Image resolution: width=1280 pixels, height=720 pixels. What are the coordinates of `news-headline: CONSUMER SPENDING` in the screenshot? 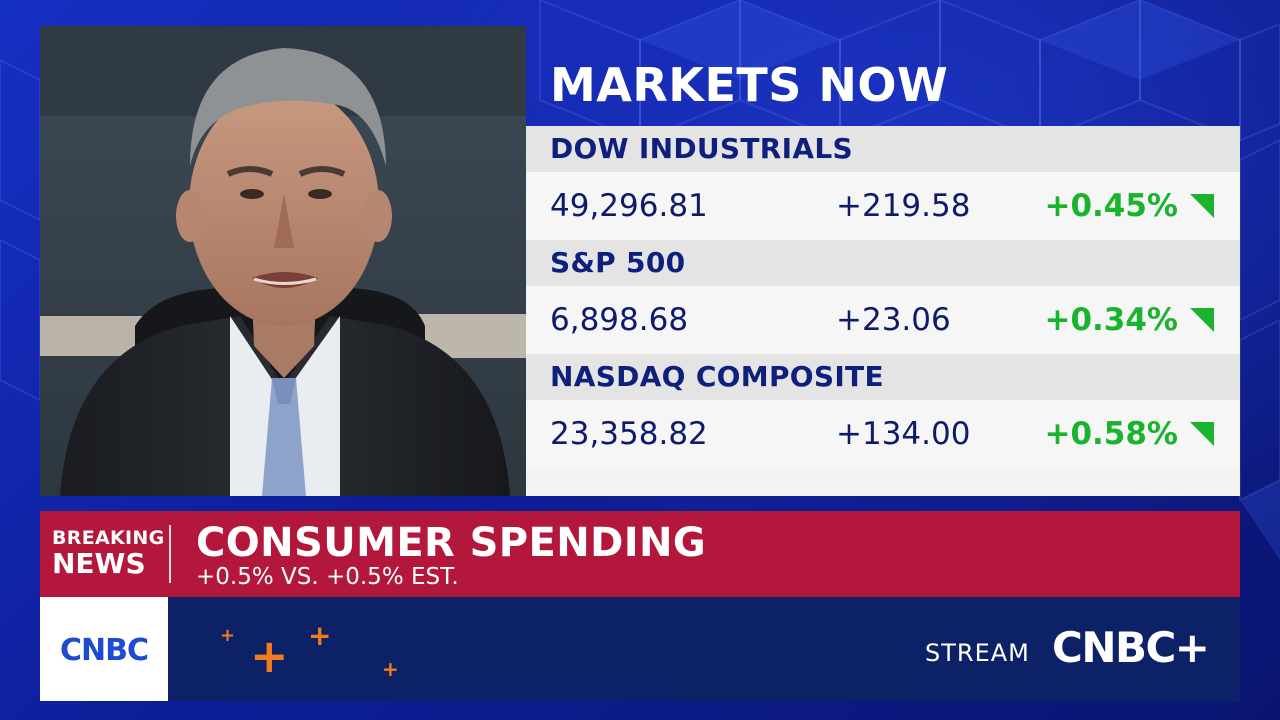 It's located at (451, 543).